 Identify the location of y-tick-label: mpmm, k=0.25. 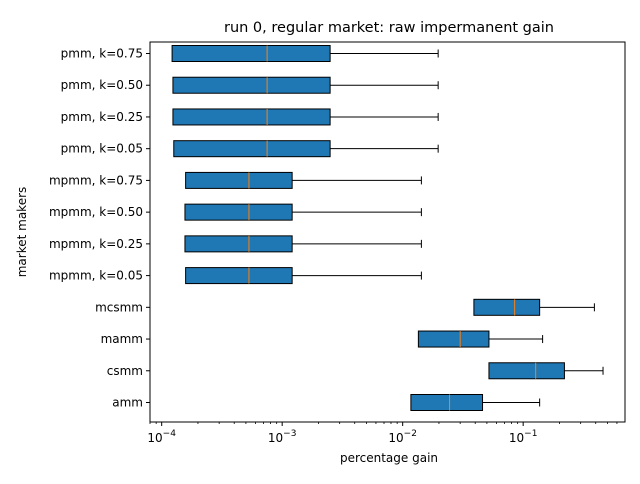
(96, 244).